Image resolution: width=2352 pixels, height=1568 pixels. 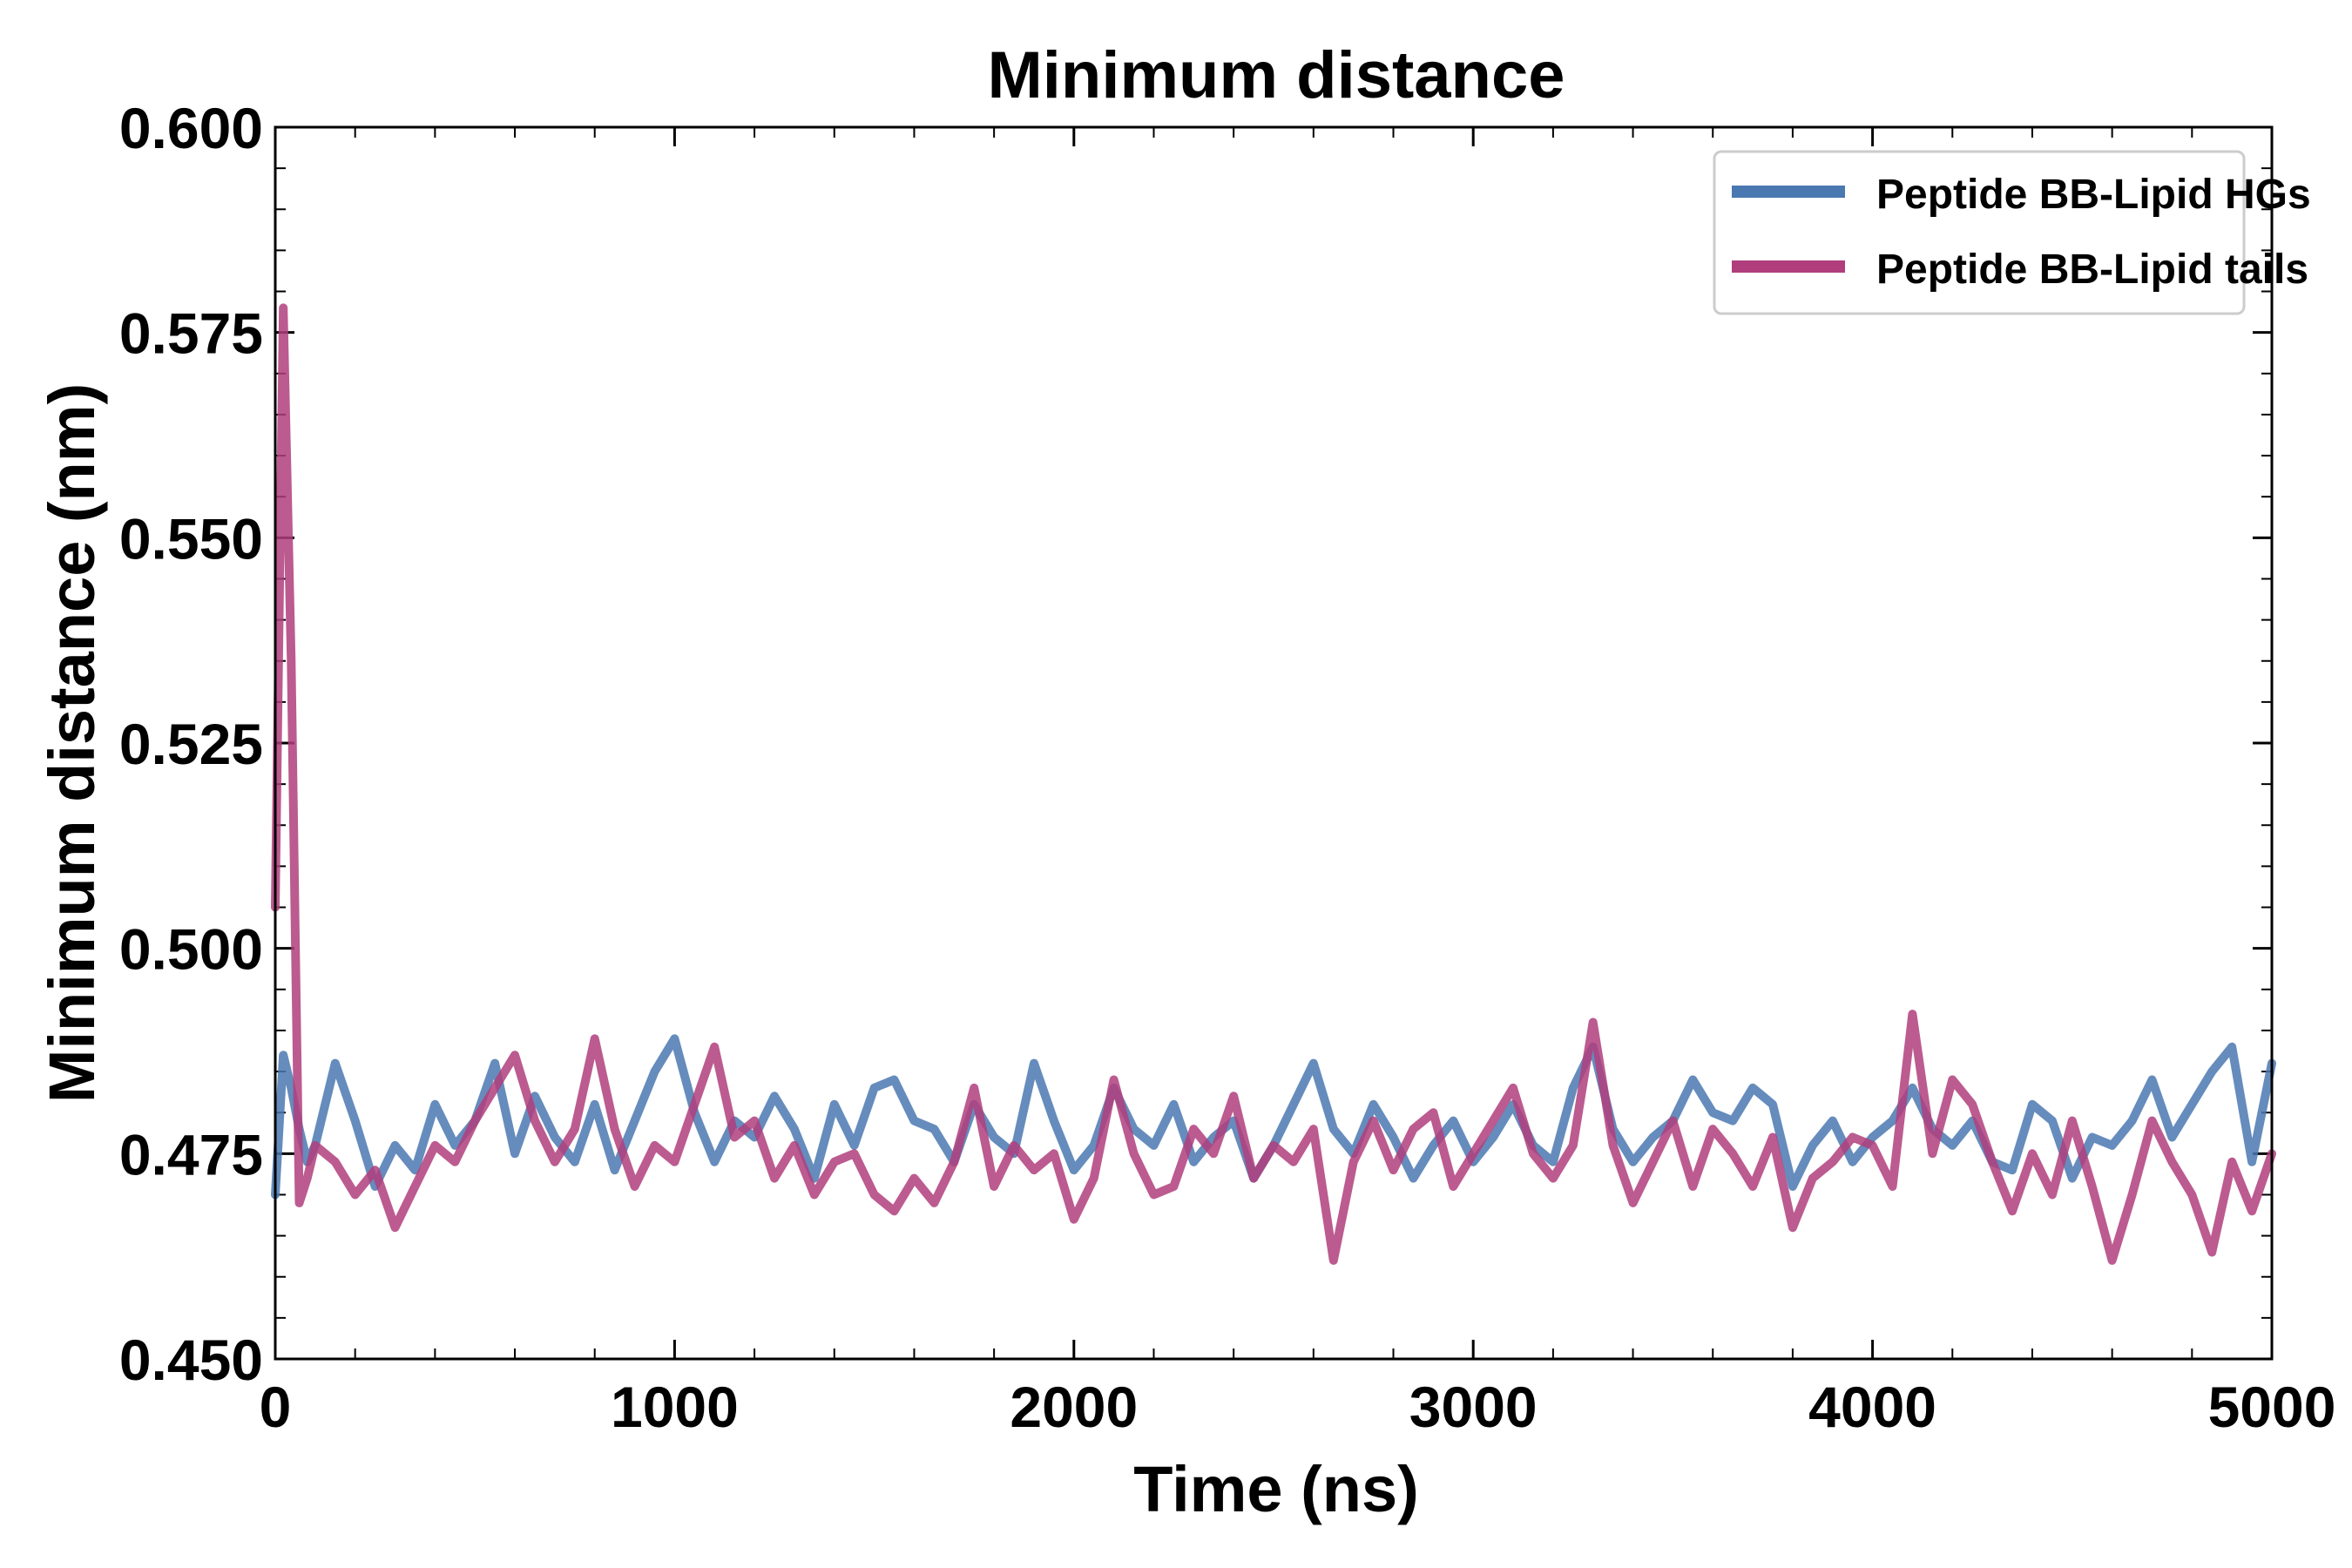 I want to click on y-tick-label: 0.500, so click(x=191, y=949).